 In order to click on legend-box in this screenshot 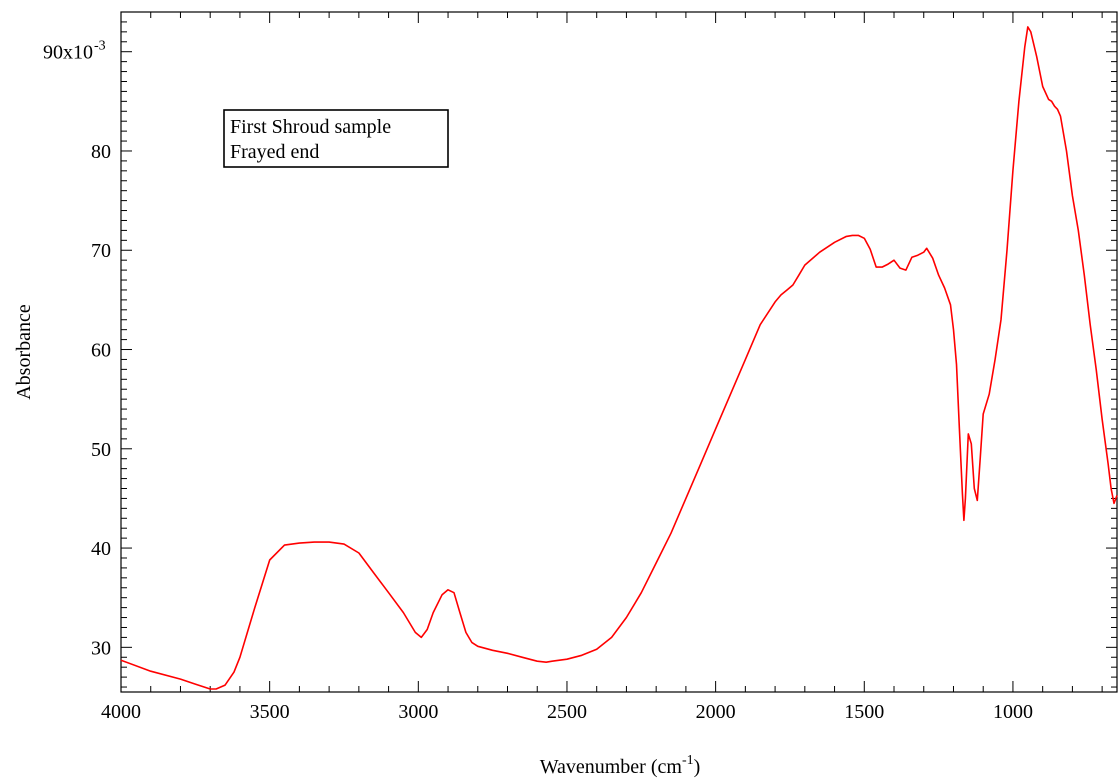, I will do `click(336, 138)`.